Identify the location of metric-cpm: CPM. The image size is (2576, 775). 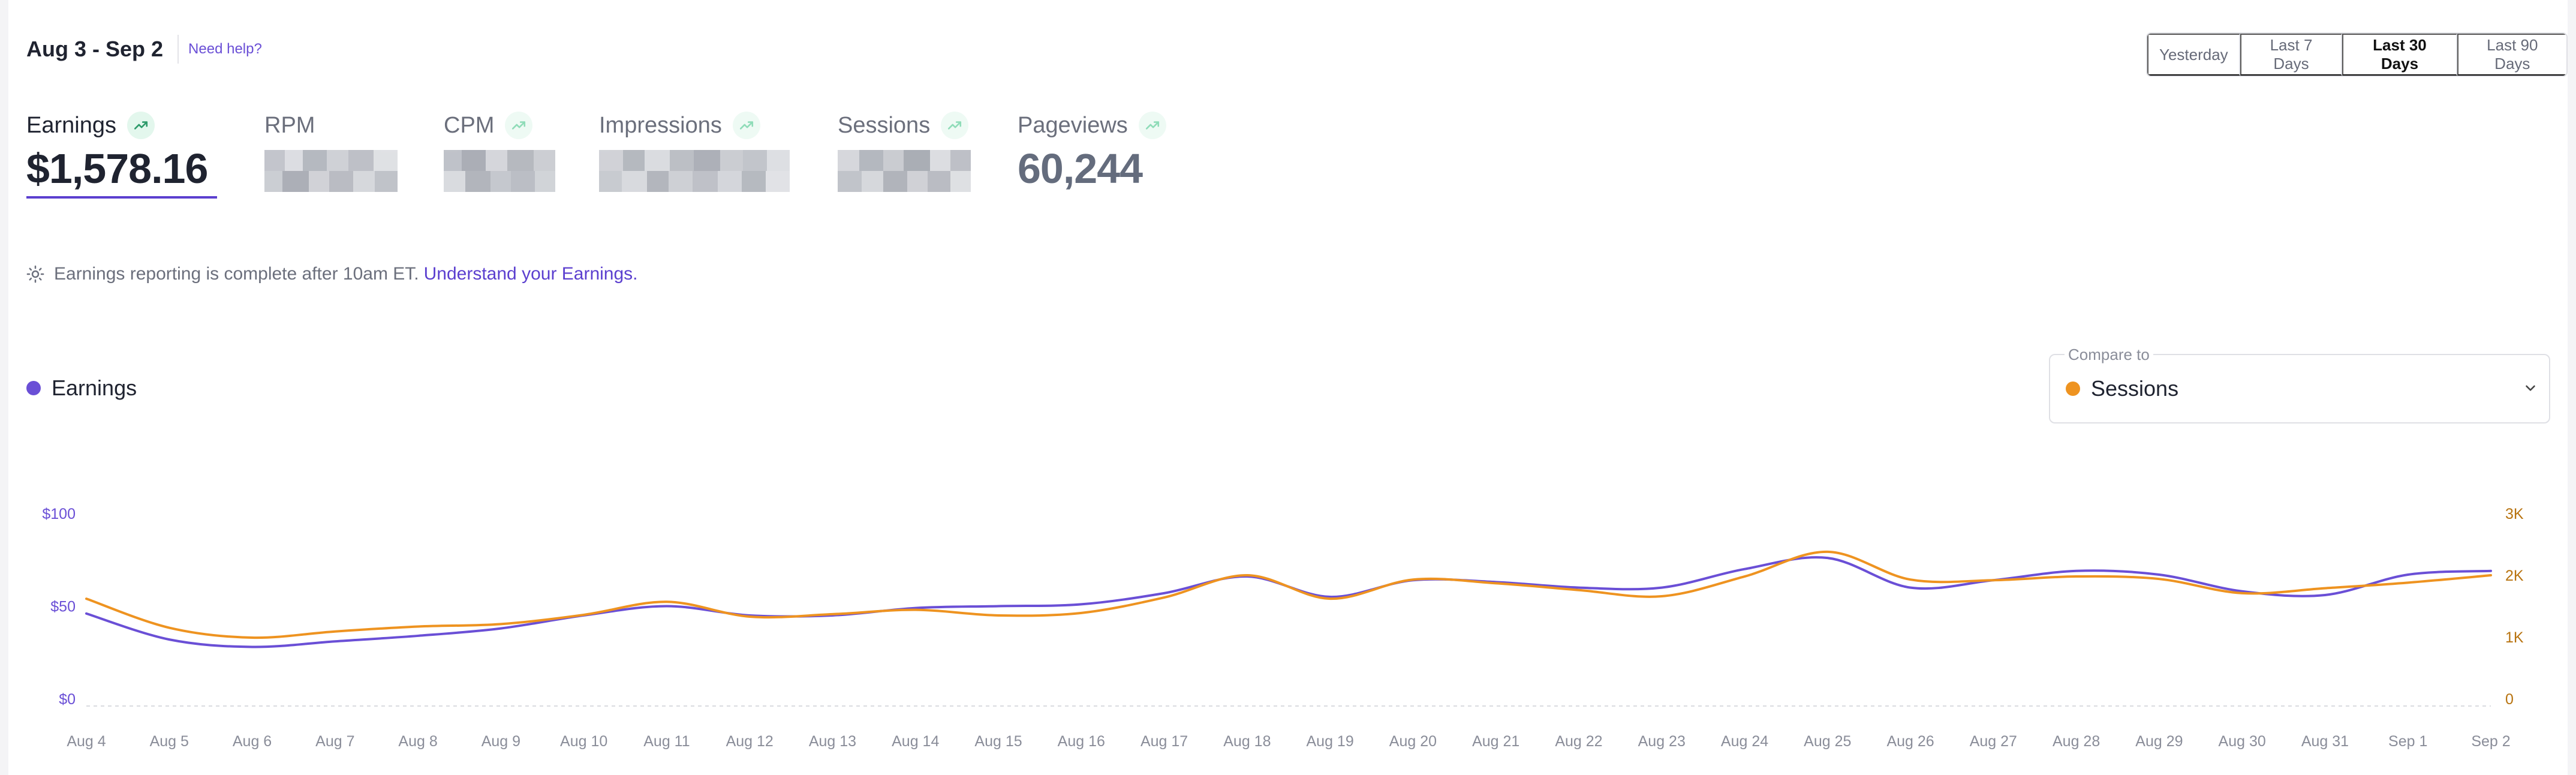
(499, 150).